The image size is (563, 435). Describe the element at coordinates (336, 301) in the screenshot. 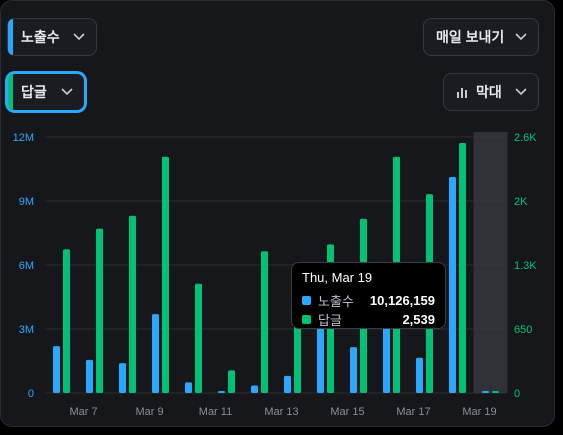

I see `tooltip-name-metric1: 노출수` at that location.